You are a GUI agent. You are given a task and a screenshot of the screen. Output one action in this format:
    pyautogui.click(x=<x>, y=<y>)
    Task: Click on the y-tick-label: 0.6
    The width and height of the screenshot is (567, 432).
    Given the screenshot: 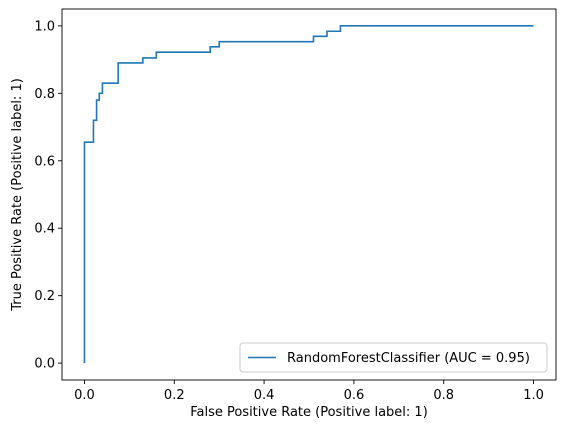 What is the action you would take?
    pyautogui.click(x=44, y=161)
    